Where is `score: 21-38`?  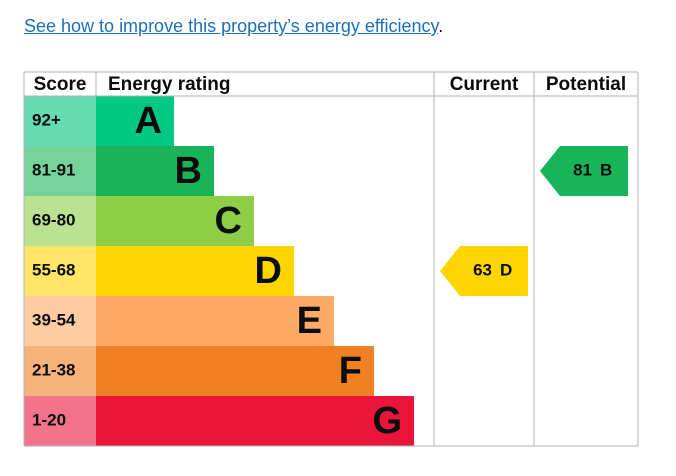
score: 21-38 is located at coordinates (53, 369).